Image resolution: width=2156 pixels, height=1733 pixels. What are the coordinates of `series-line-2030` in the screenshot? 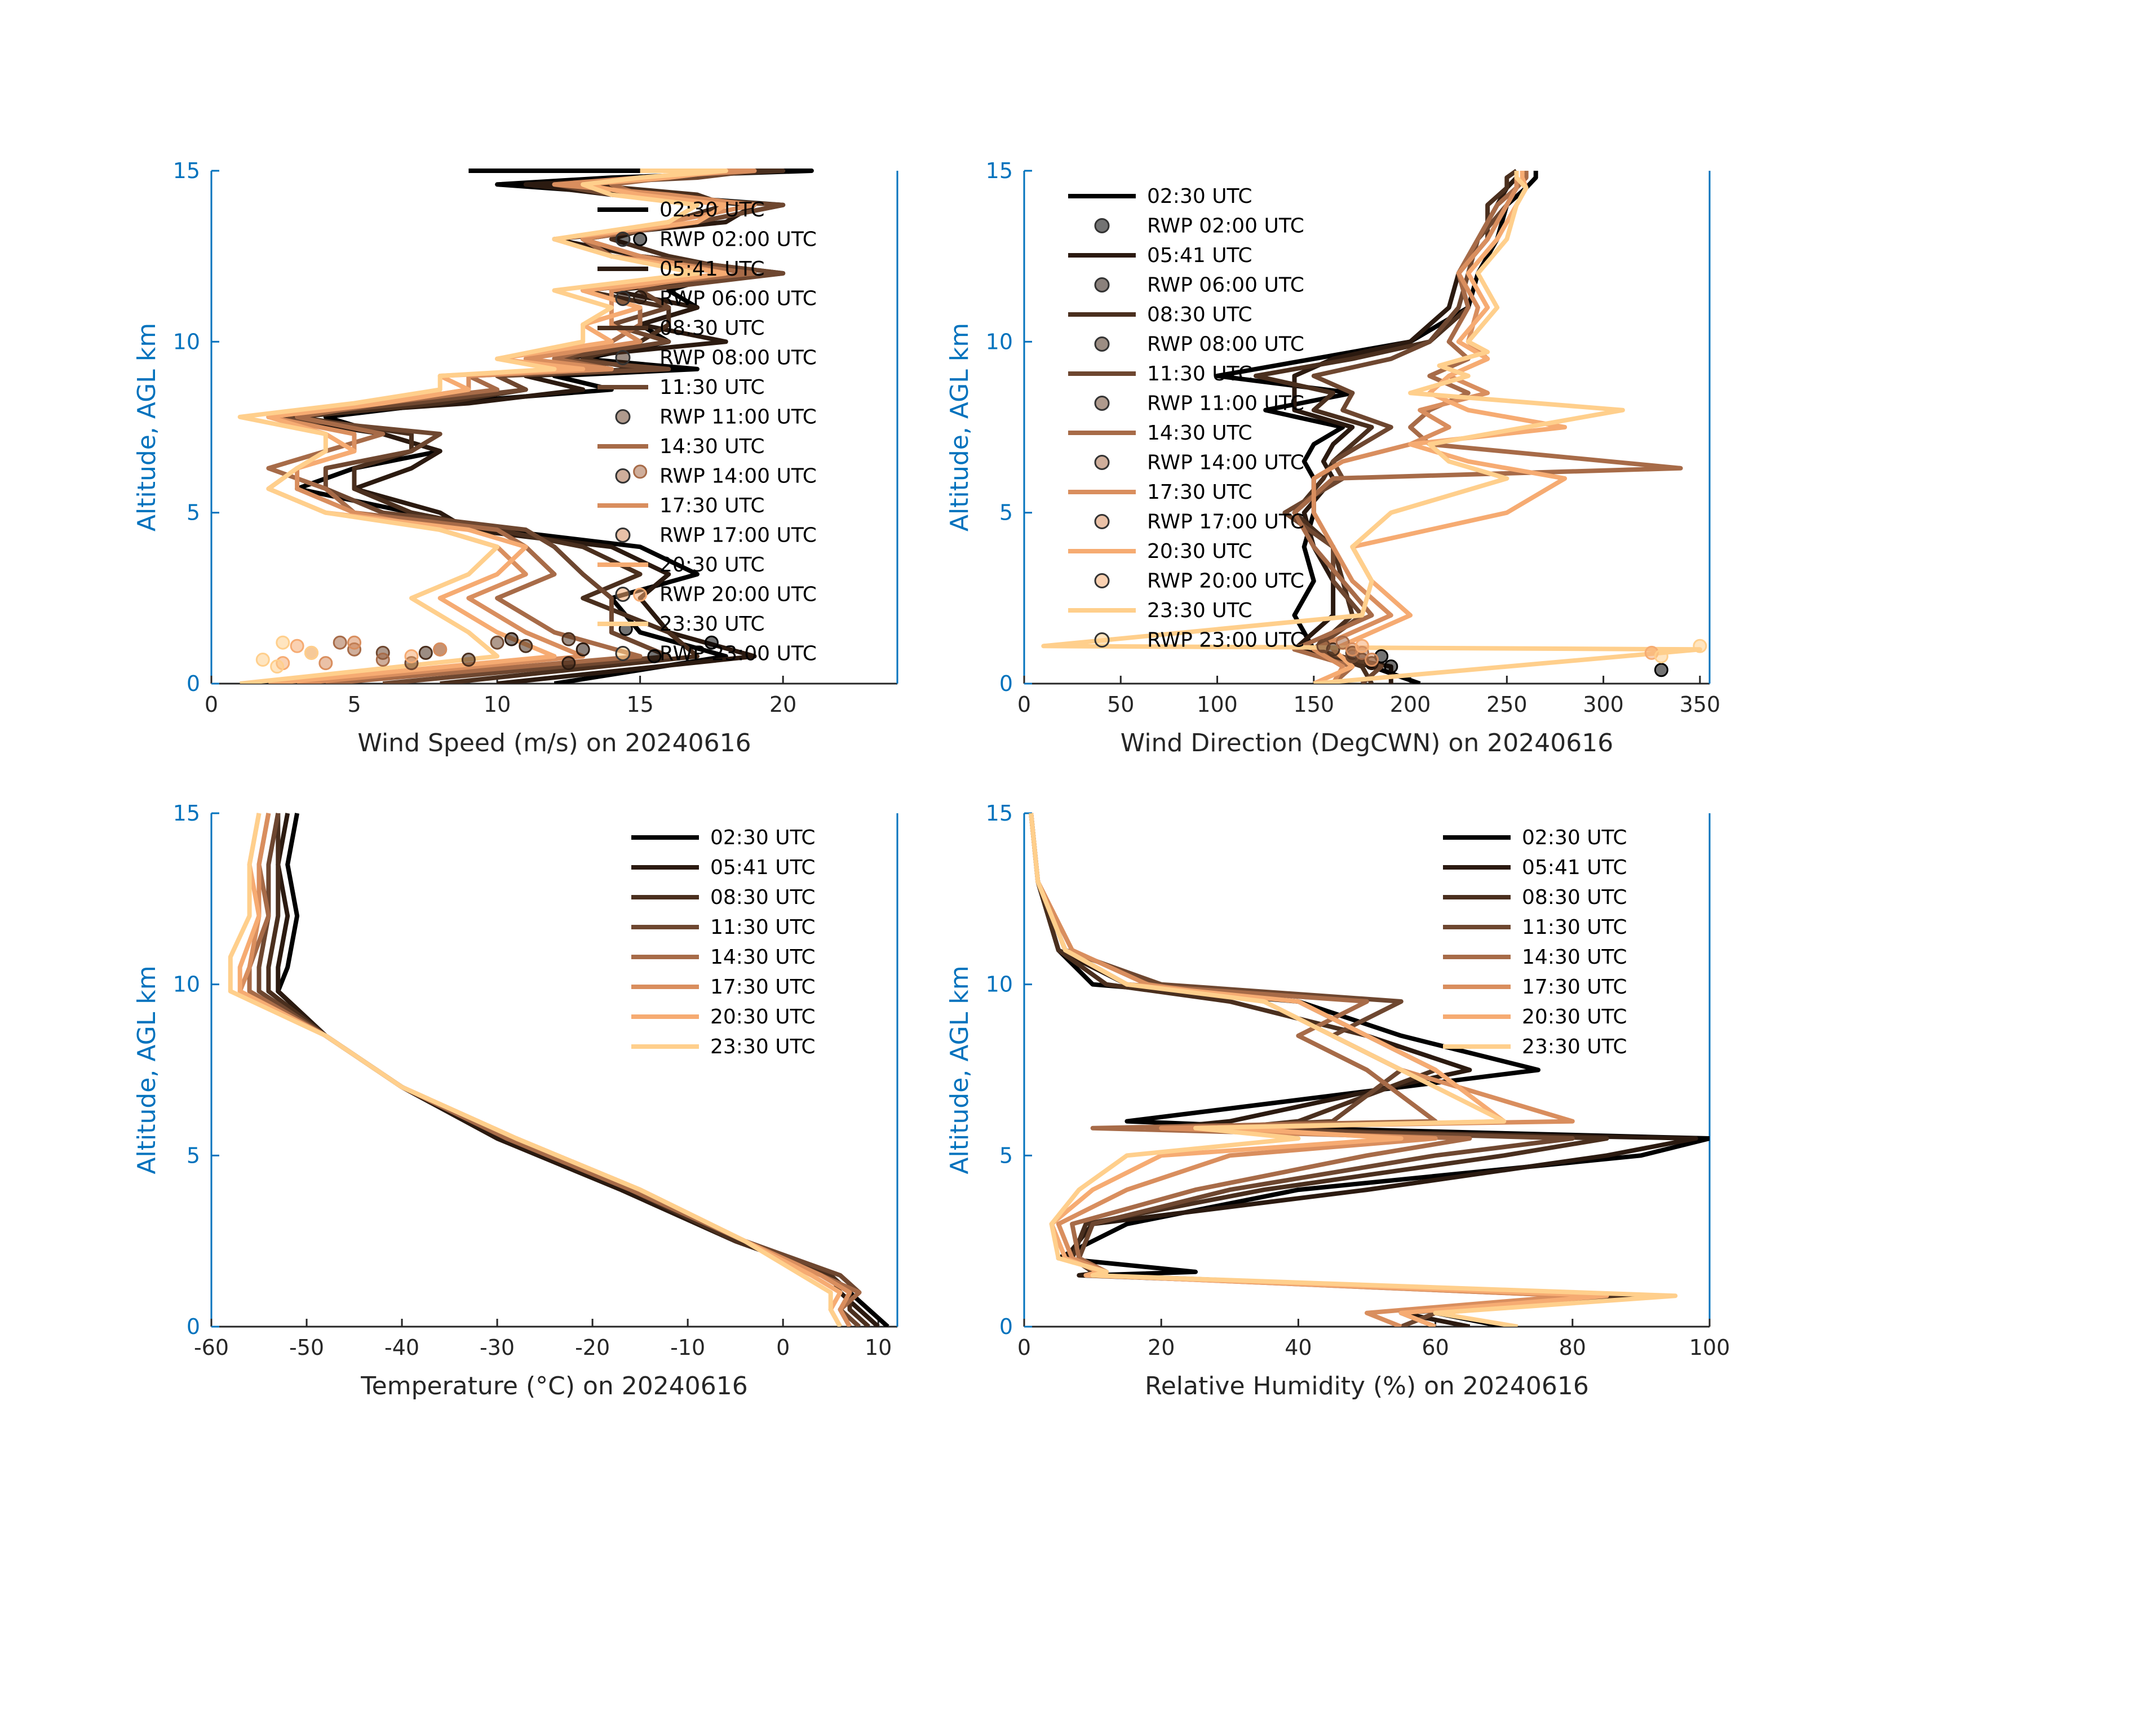 It's located at (1440, 427).